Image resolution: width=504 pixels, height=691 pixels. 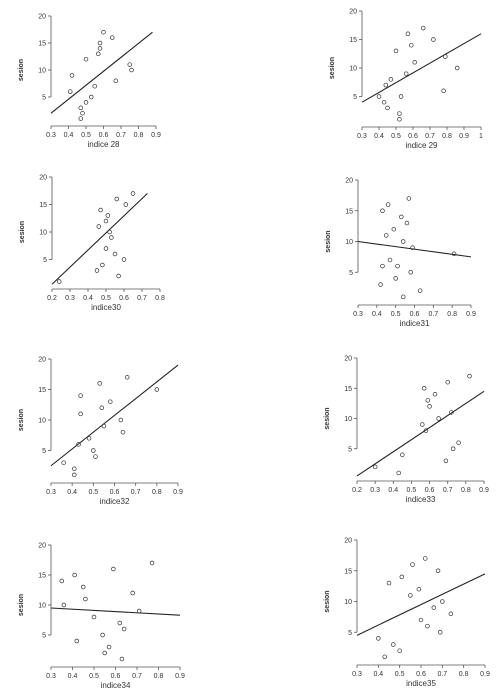 What do you see at coordinates (421, 145) in the screenshot?
I see `x-axis-title: indice 29` at bounding box center [421, 145].